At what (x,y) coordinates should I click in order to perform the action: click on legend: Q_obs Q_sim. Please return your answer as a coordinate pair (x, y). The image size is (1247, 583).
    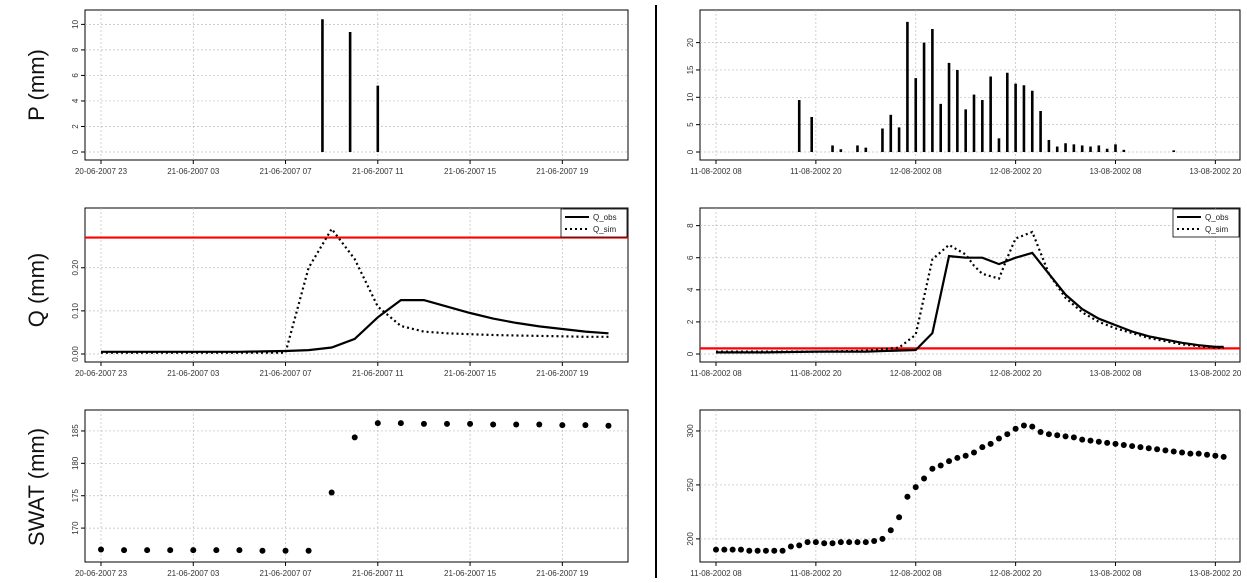
    Looking at the image, I should click on (1206, 223).